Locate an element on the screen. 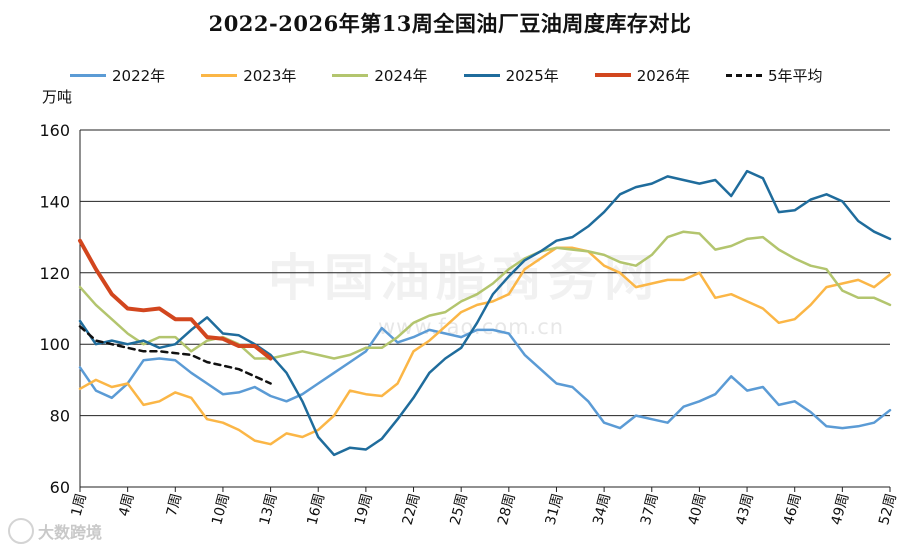 The height and width of the screenshot is (550, 900). y-tick-label: 100 is located at coordinates (54, 344).